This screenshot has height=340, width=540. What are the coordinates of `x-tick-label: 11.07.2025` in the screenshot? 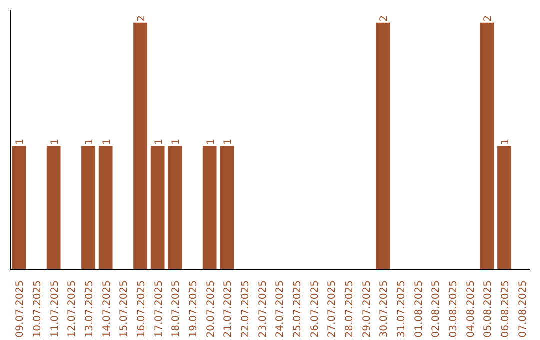 It's located at (55, 309).